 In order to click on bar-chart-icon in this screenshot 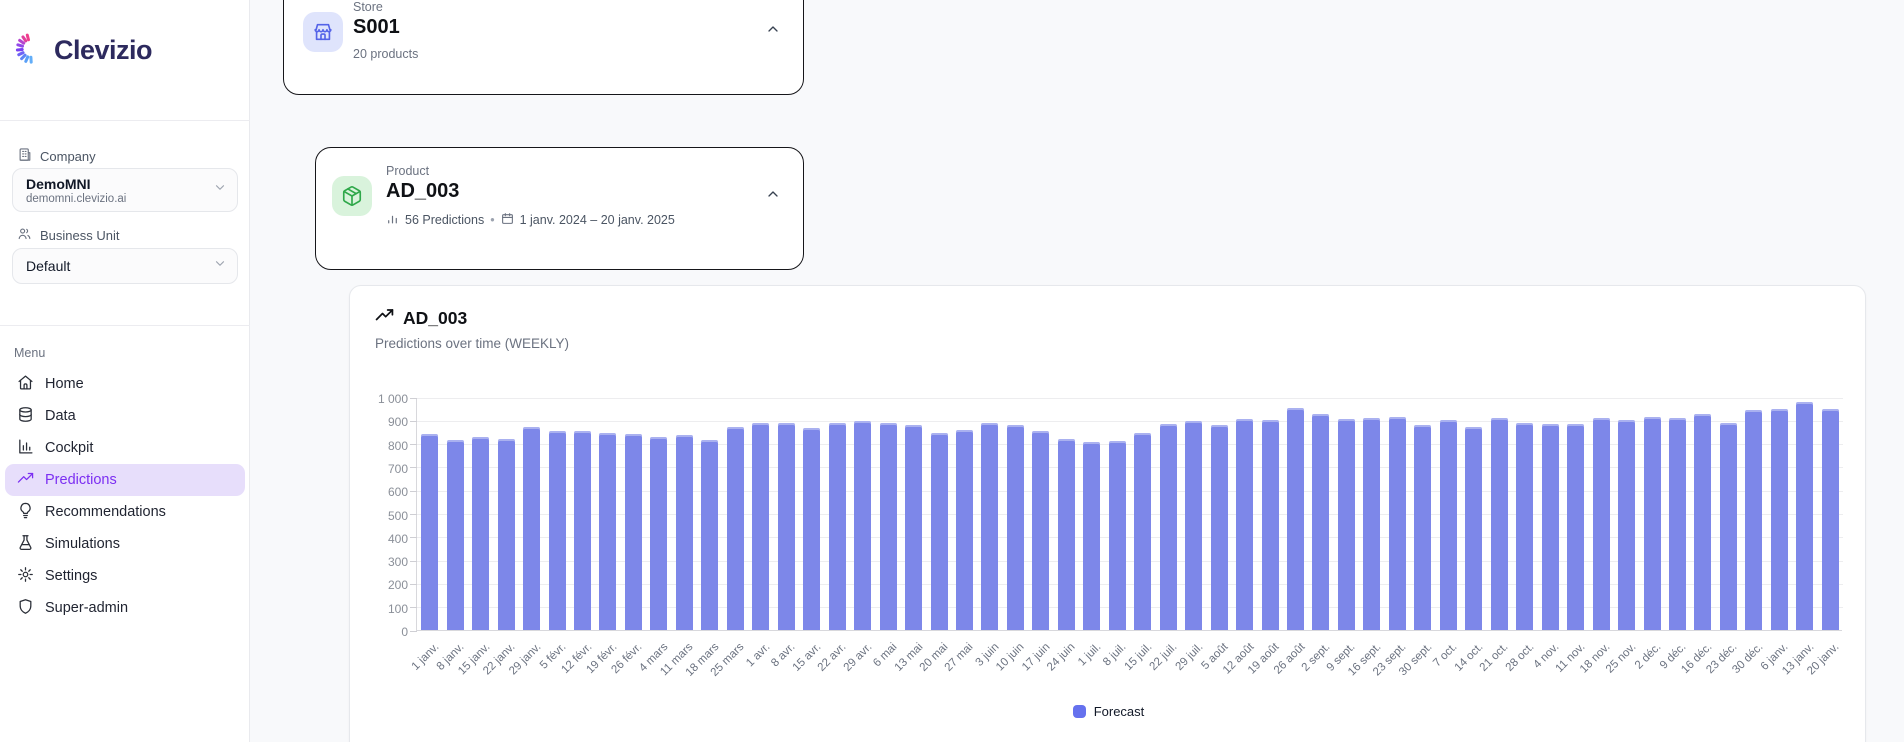, I will do `click(25, 448)`.